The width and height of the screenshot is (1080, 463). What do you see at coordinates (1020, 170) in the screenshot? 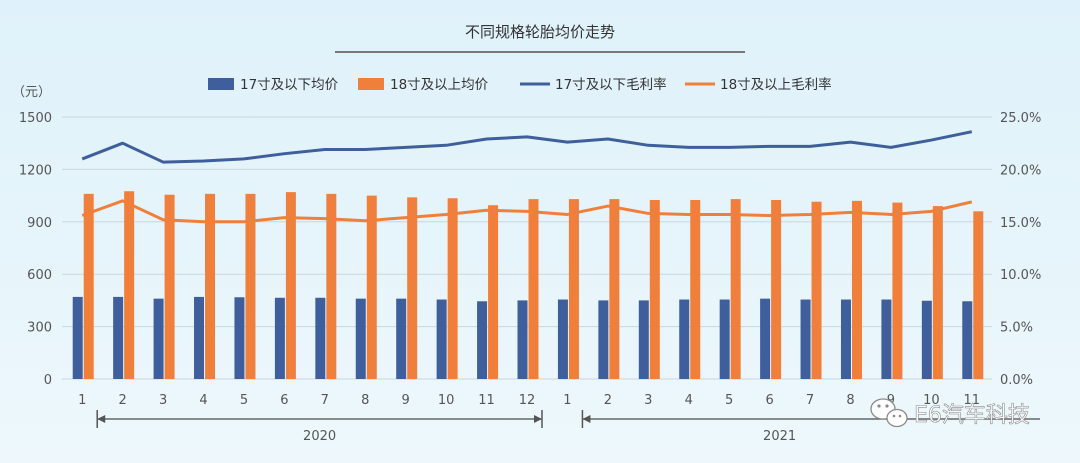
I see `y-right-tick: 20.0%` at bounding box center [1020, 170].